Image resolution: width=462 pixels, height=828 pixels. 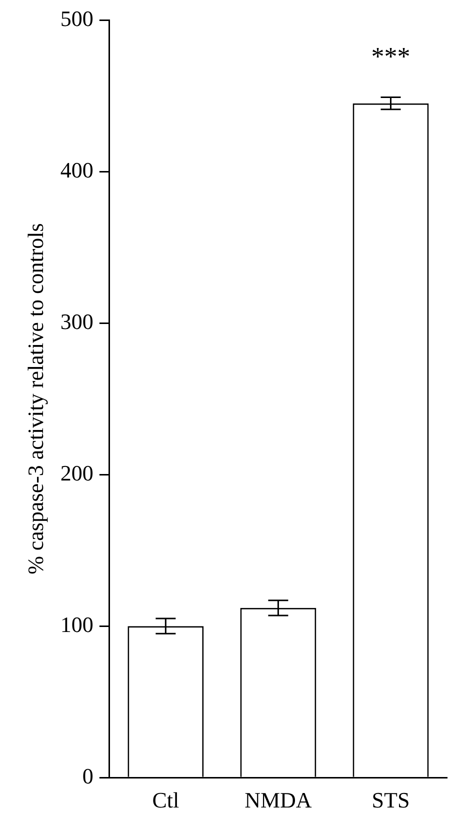 What do you see at coordinates (278, 800) in the screenshot?
I see `x-tick-label: NMDA` at bounding box center [278, 800].